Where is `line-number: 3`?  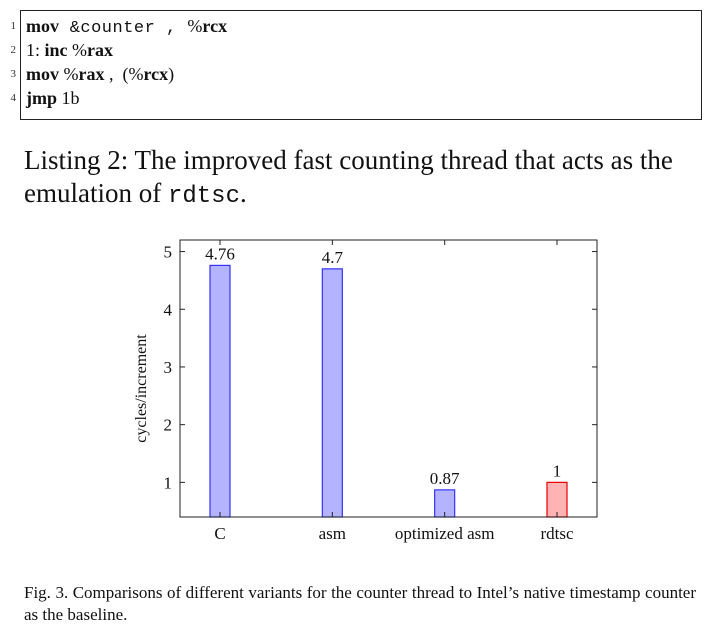 line-number: 3 is located at coordinates (13, 74).